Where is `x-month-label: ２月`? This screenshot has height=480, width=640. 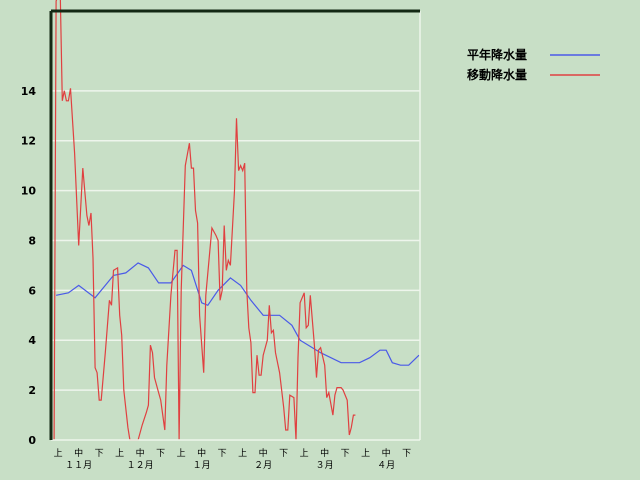 x-month-label: ２月 is located at coordinates (263, 465).